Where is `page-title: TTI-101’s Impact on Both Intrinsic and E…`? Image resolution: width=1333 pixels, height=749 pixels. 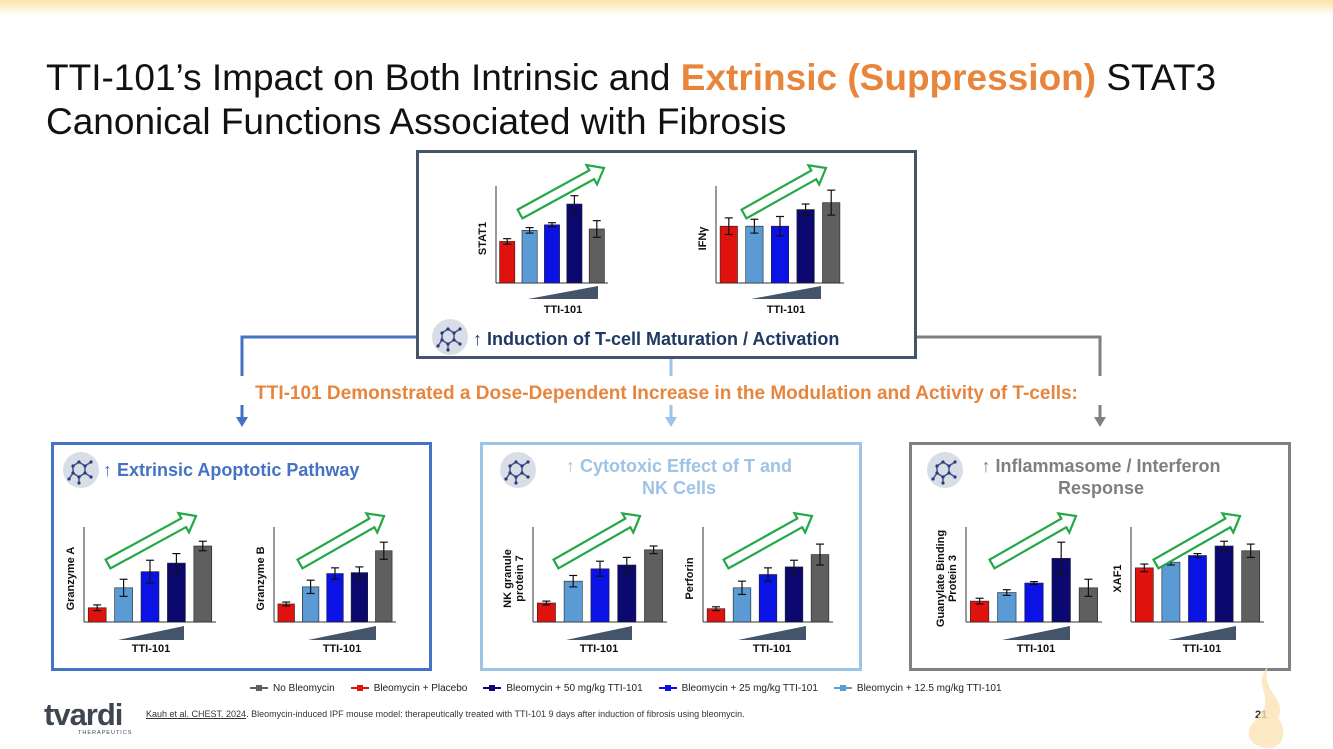
page-title: TTI-101’s Impact on Both Intrinsic and E… is located at coordinates (676, 100).